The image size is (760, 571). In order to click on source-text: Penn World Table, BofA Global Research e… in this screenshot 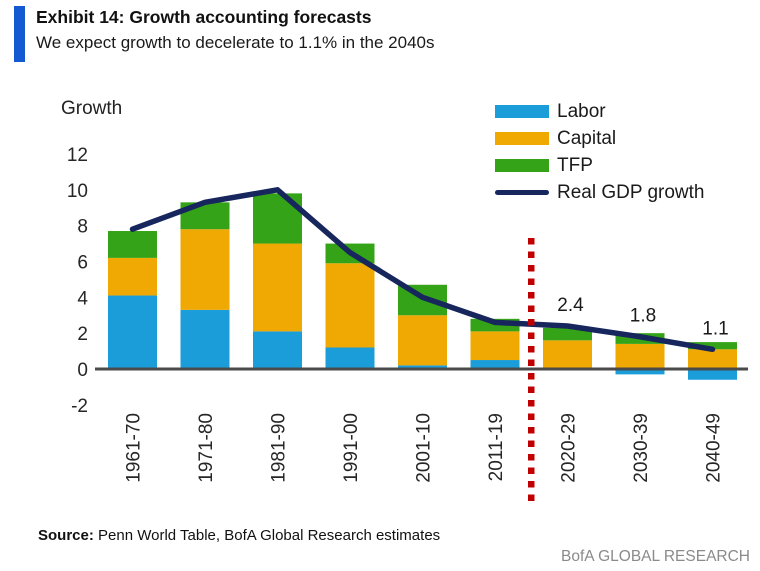, I will do `click(267, 535)`.